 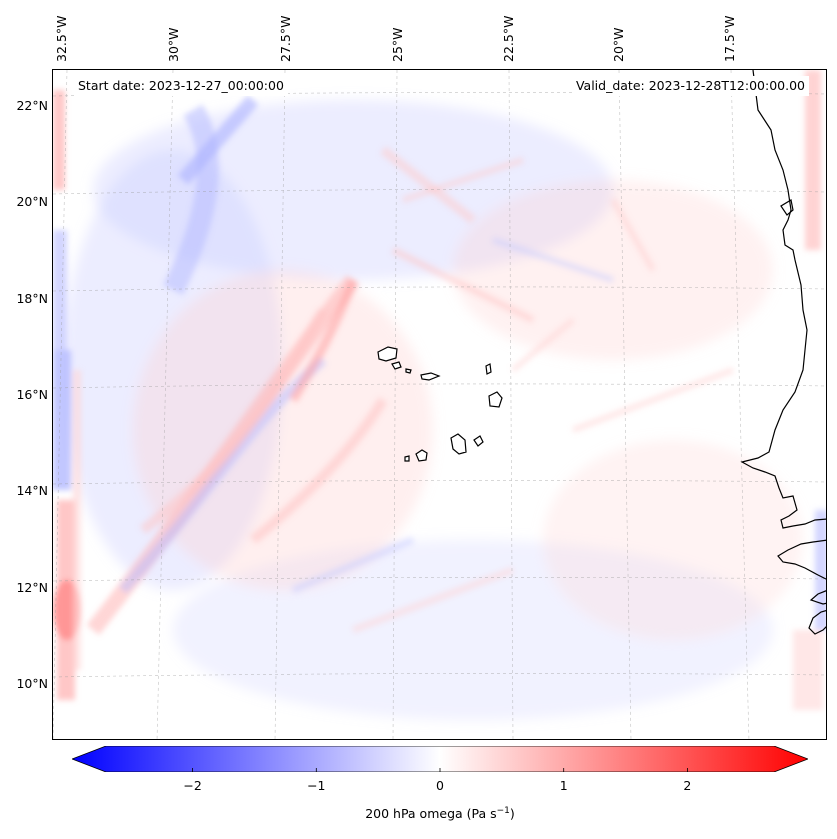 What do you see at coordinates (512, 814) in the screenshot?
I see `colorbar-label-suffix: )` at bounding box center [512, 814].